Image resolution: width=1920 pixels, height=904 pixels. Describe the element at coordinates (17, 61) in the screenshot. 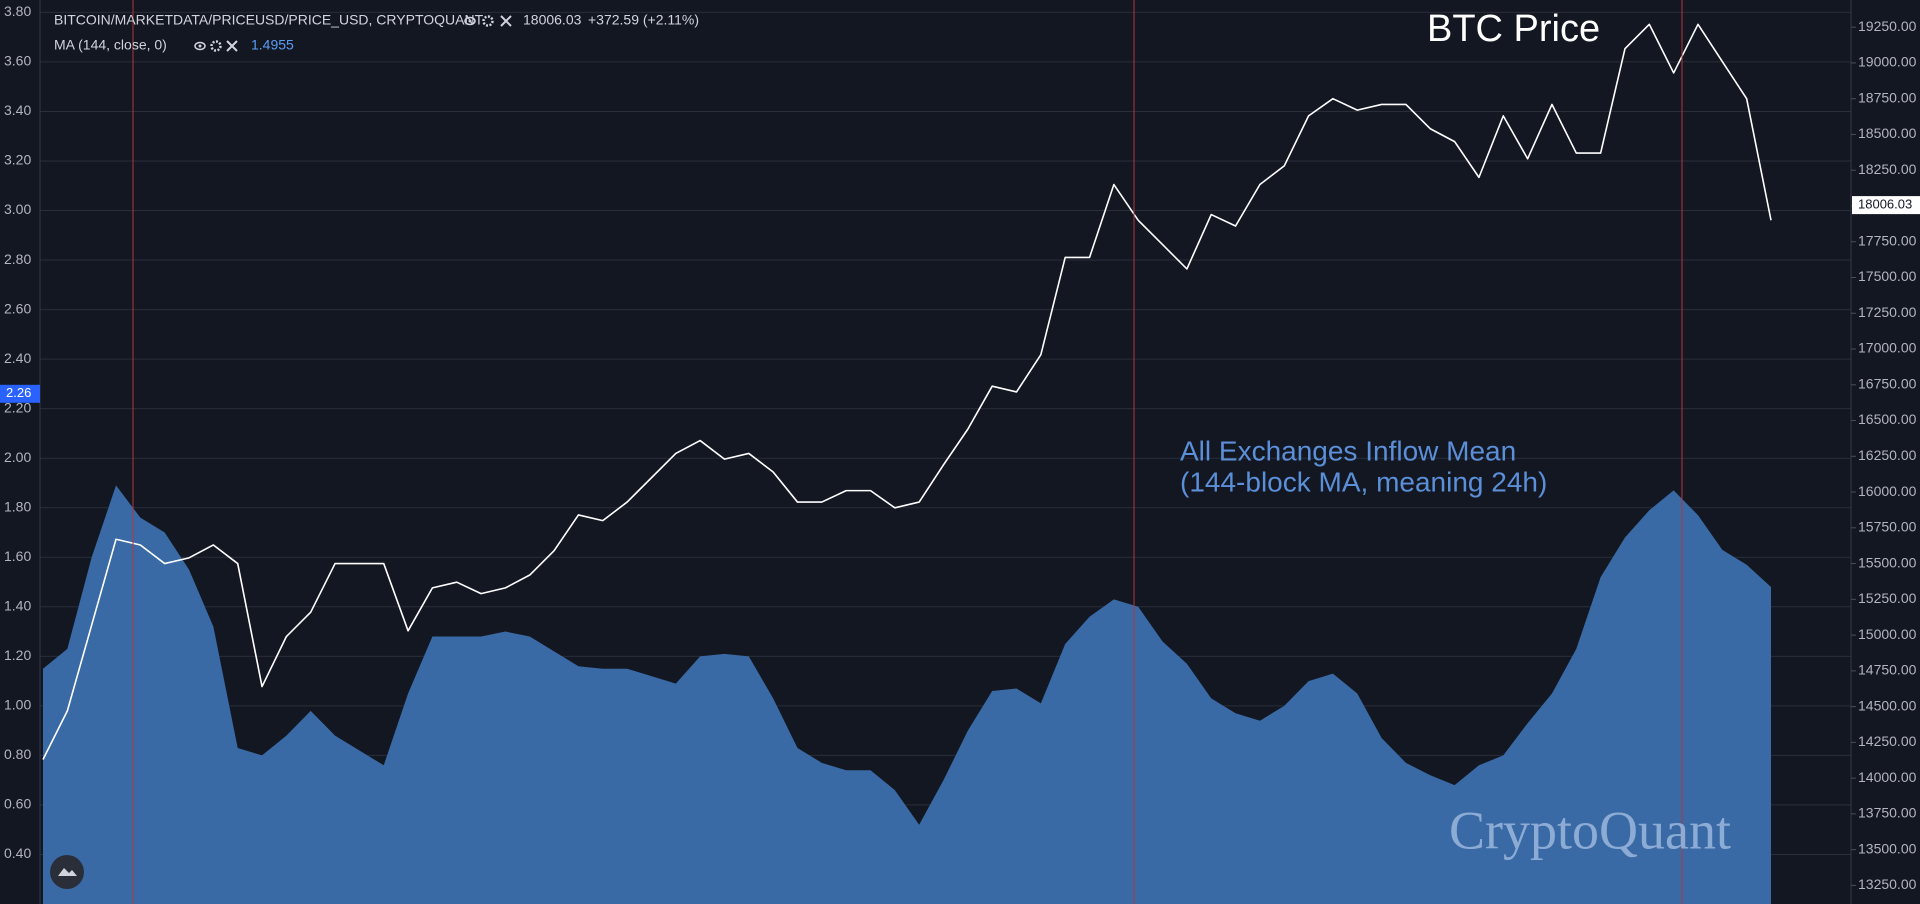

I see `y-tick-label: 3.60` at that location.